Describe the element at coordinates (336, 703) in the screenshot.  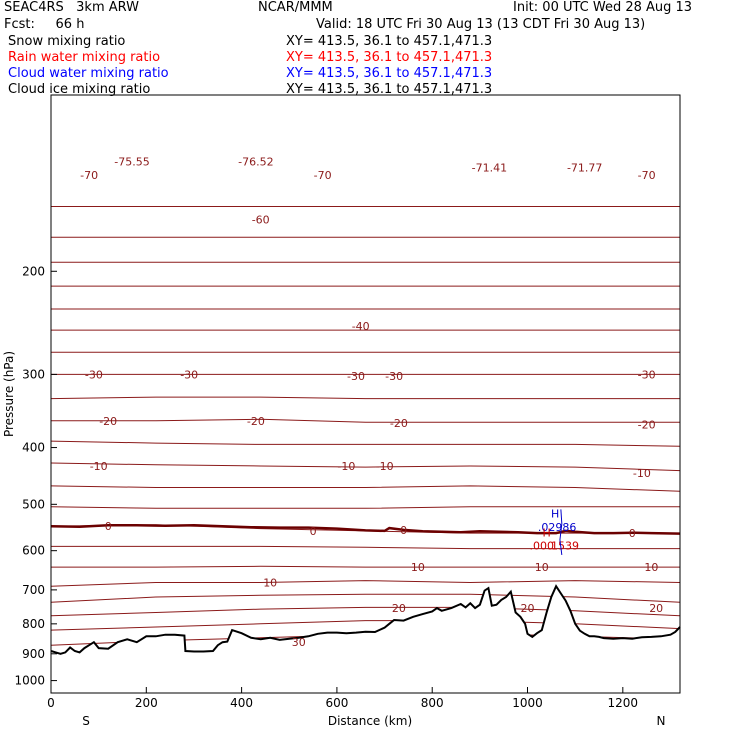
I see `x-tick-label: 600` at that location.